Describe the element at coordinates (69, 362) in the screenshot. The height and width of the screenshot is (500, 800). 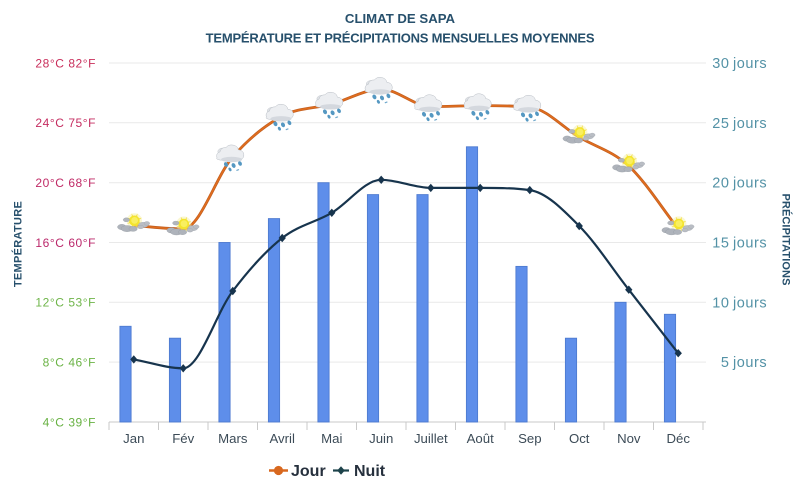
I see `svg-text: 8°C 46°F` at that location.